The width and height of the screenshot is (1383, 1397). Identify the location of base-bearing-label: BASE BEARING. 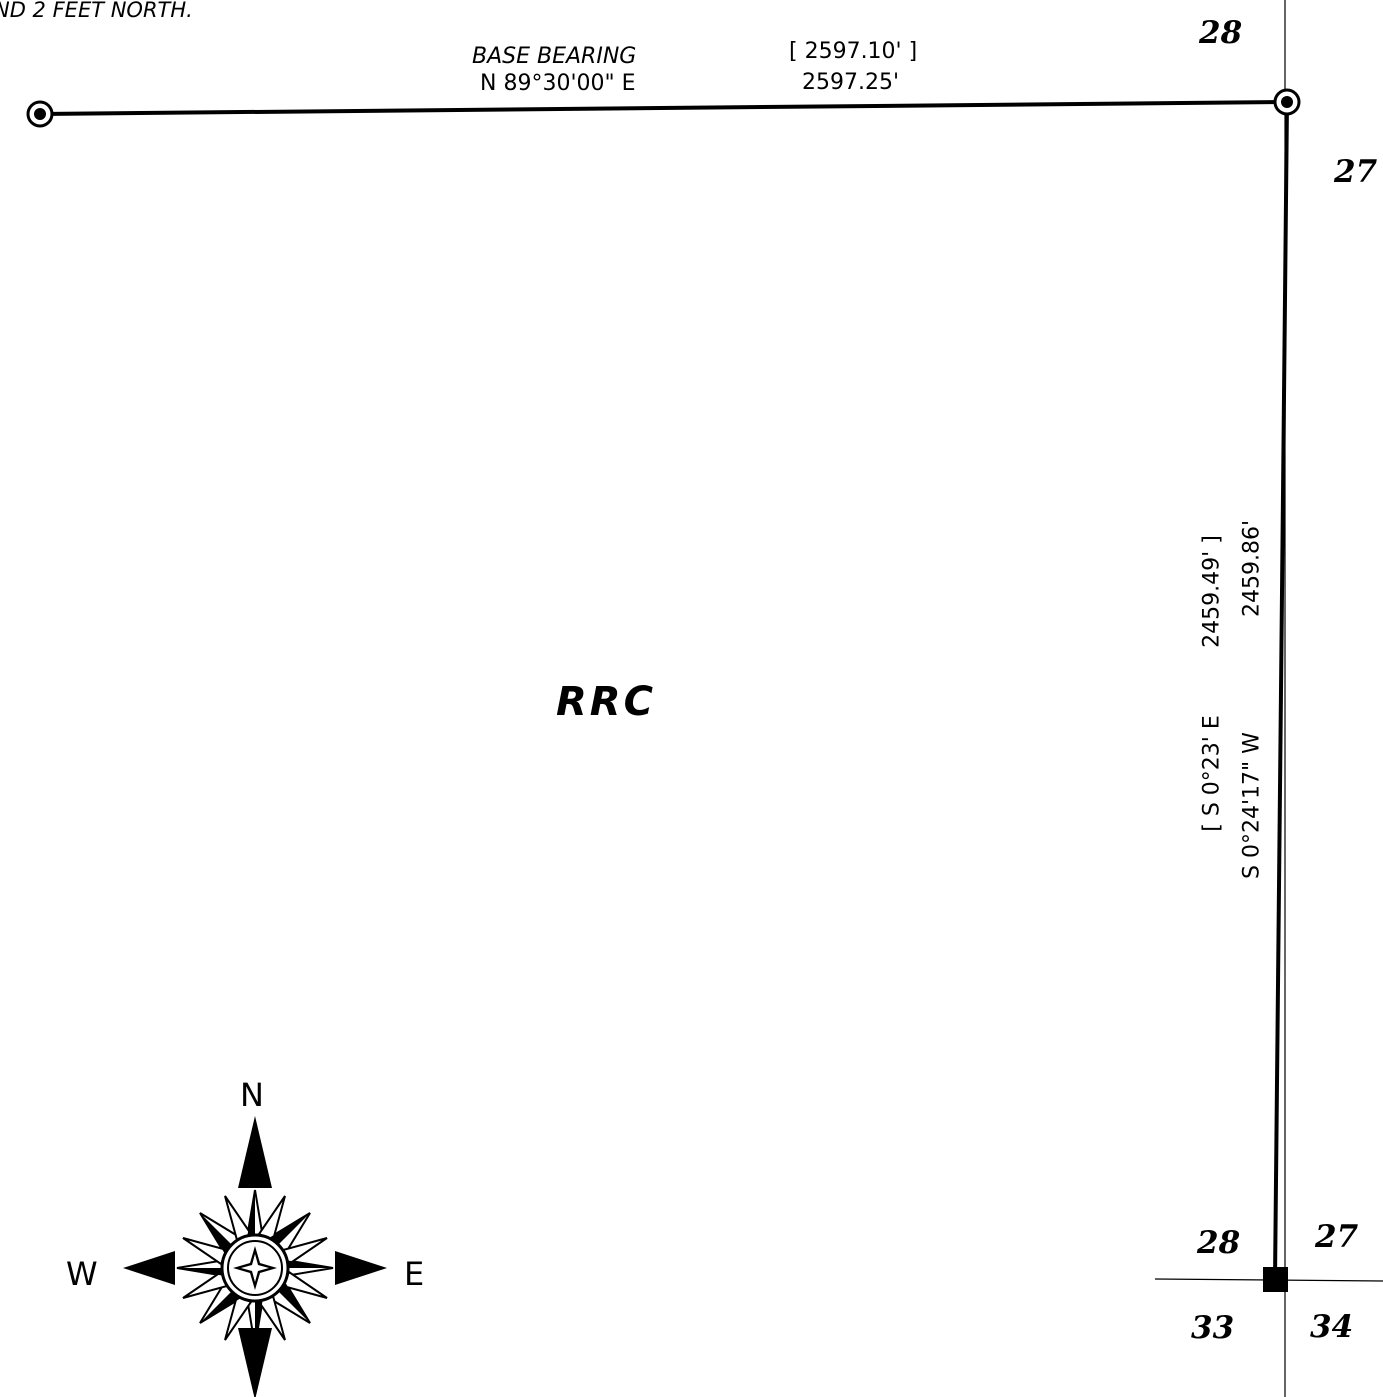
(554, 56).